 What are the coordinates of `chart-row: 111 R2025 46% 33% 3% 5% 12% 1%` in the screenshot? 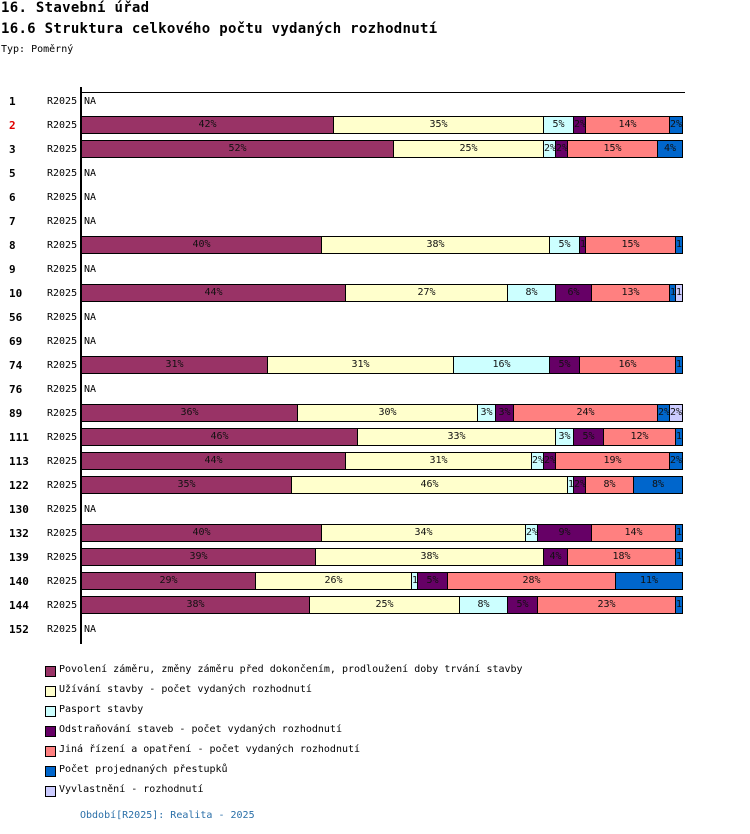 It's located at (375, 437).